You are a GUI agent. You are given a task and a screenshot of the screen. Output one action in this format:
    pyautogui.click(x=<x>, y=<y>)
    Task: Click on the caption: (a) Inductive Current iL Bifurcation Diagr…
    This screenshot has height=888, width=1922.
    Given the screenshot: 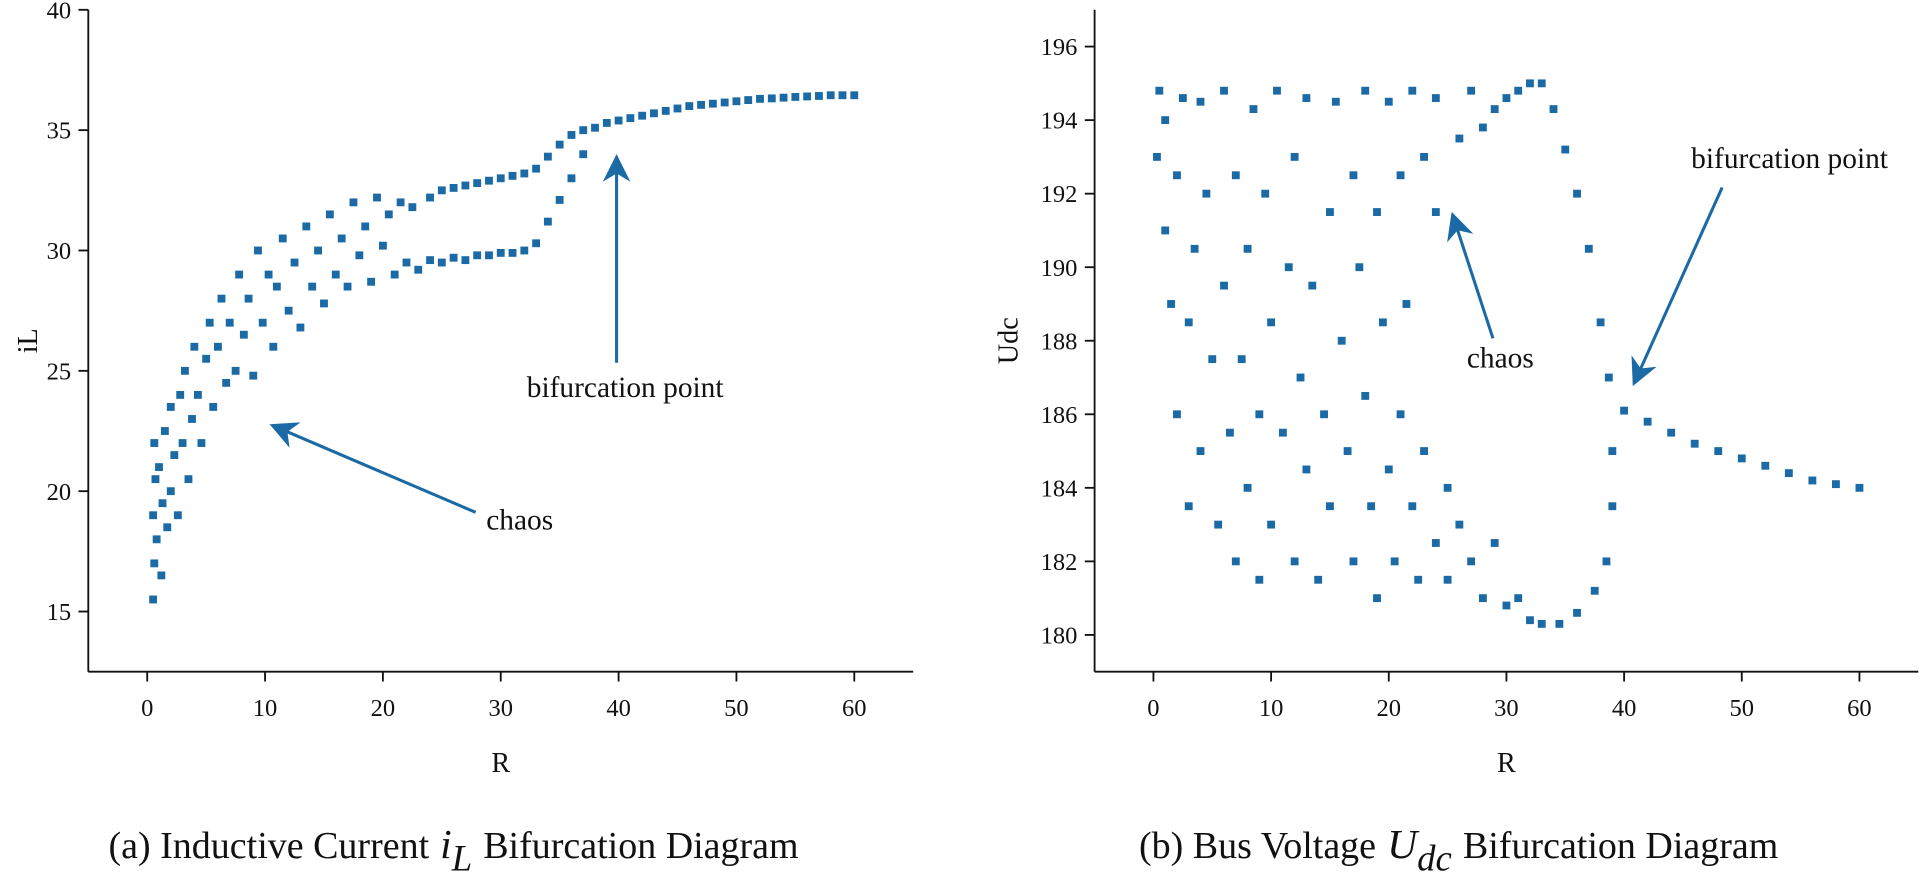 What is the action you would take?
    pyautogui.click(x=454, y=850)
    